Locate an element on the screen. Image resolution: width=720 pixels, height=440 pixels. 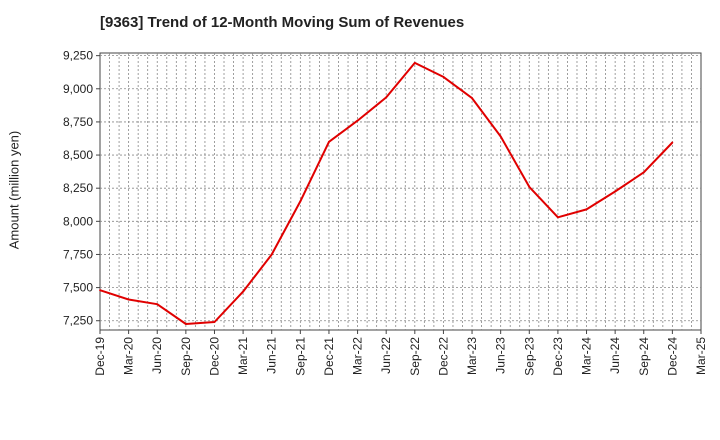
x-tick-label: Sep-20 is located at coordinates (186, 356).